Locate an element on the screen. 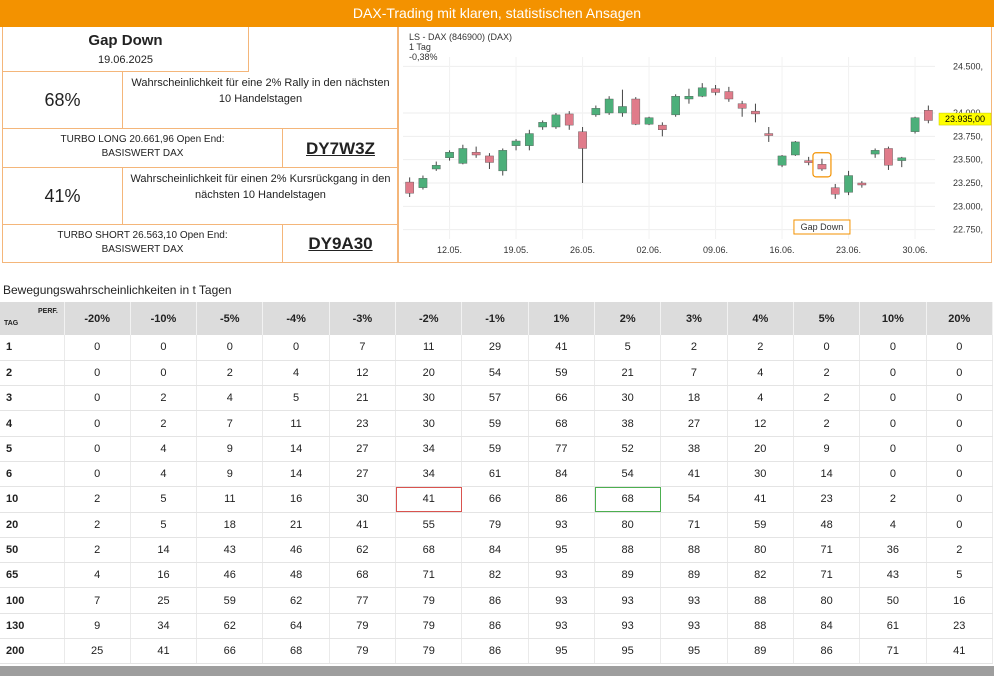  table-row: 20 2 5 18 21 41 55 79 93 80 71 59 48 4 0 is located at coordinates (497, 525).